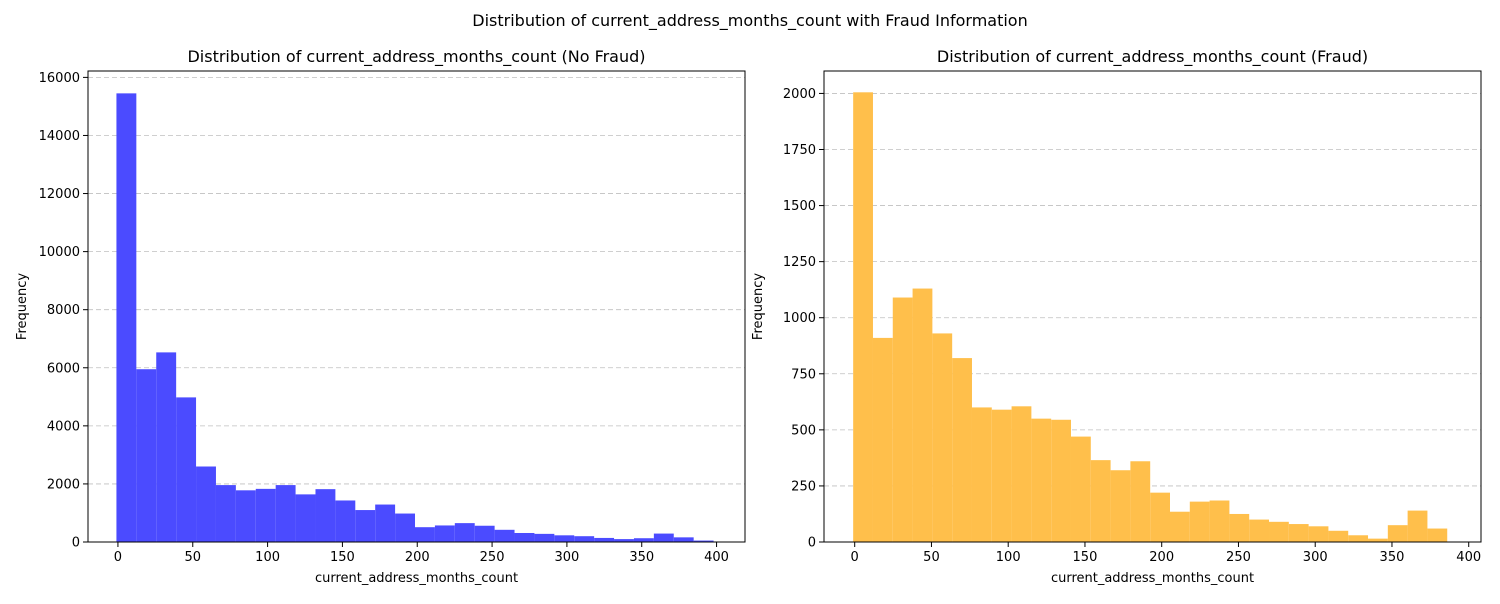 The image size is (1500, 604). What do you see at coordinates (59, 252) in the screenshot?
I see `y-tick-label: 10000` at bounding box center [59, 252].